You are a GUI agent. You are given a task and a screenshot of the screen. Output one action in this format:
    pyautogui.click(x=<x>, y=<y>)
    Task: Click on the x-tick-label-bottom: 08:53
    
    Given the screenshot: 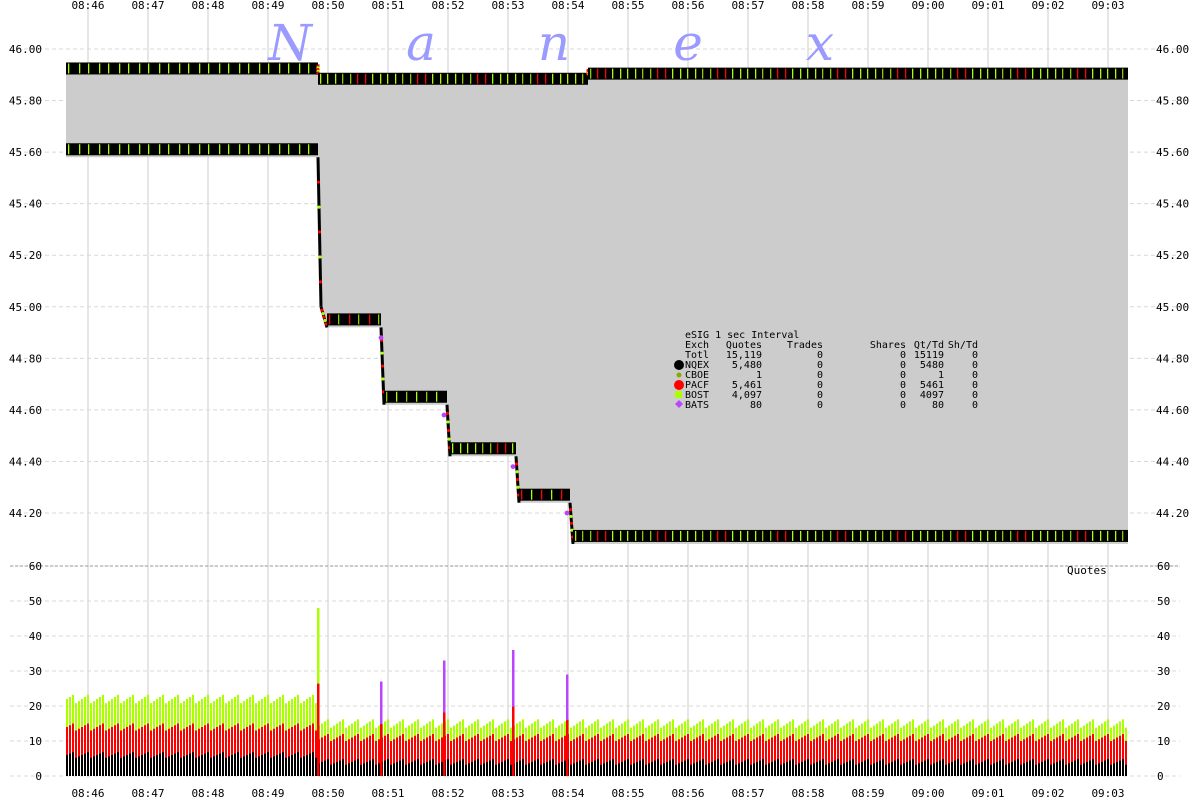 What is the action you would take?
    pyautogui.click(x=507, y=793)
    